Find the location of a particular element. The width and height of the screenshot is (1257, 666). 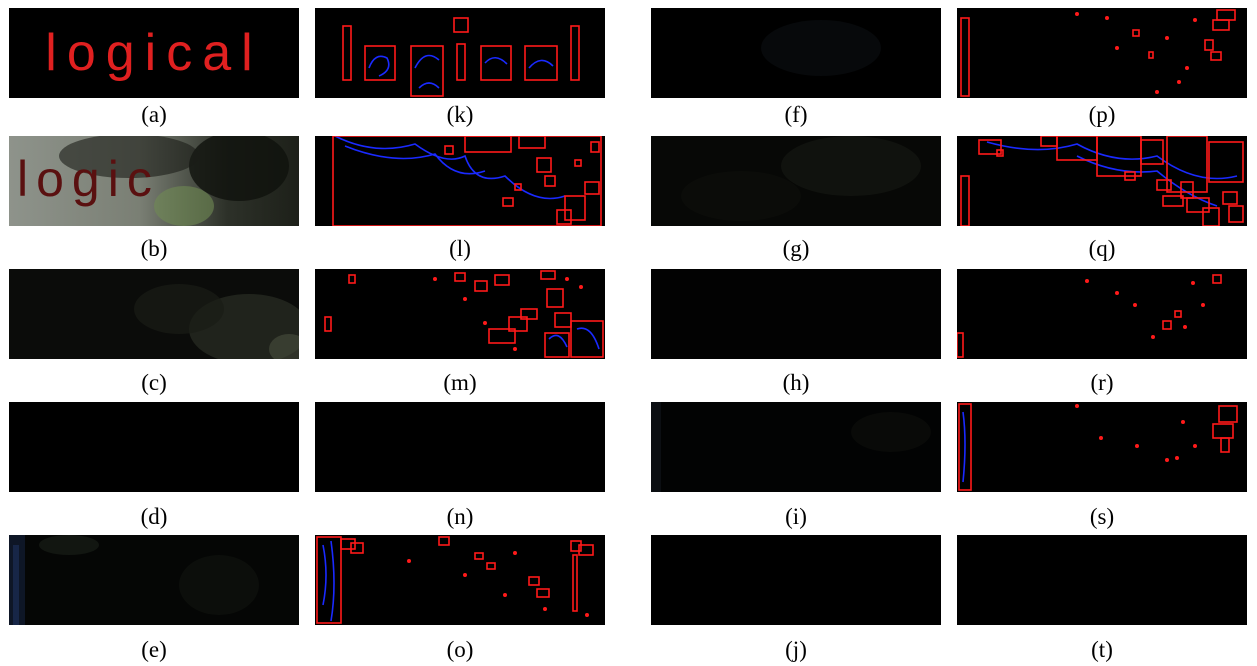

panel-b-text: logic is located at coordinates (88, 179).